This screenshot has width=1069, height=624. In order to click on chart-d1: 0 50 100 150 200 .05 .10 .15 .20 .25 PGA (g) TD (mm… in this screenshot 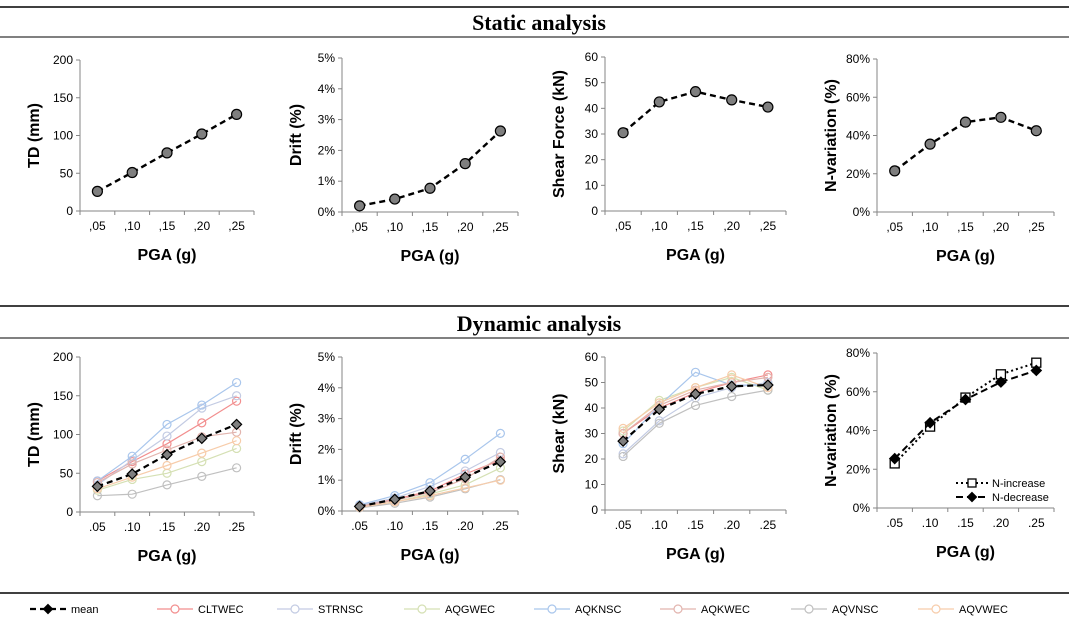, I will do `click(140, 457)`.